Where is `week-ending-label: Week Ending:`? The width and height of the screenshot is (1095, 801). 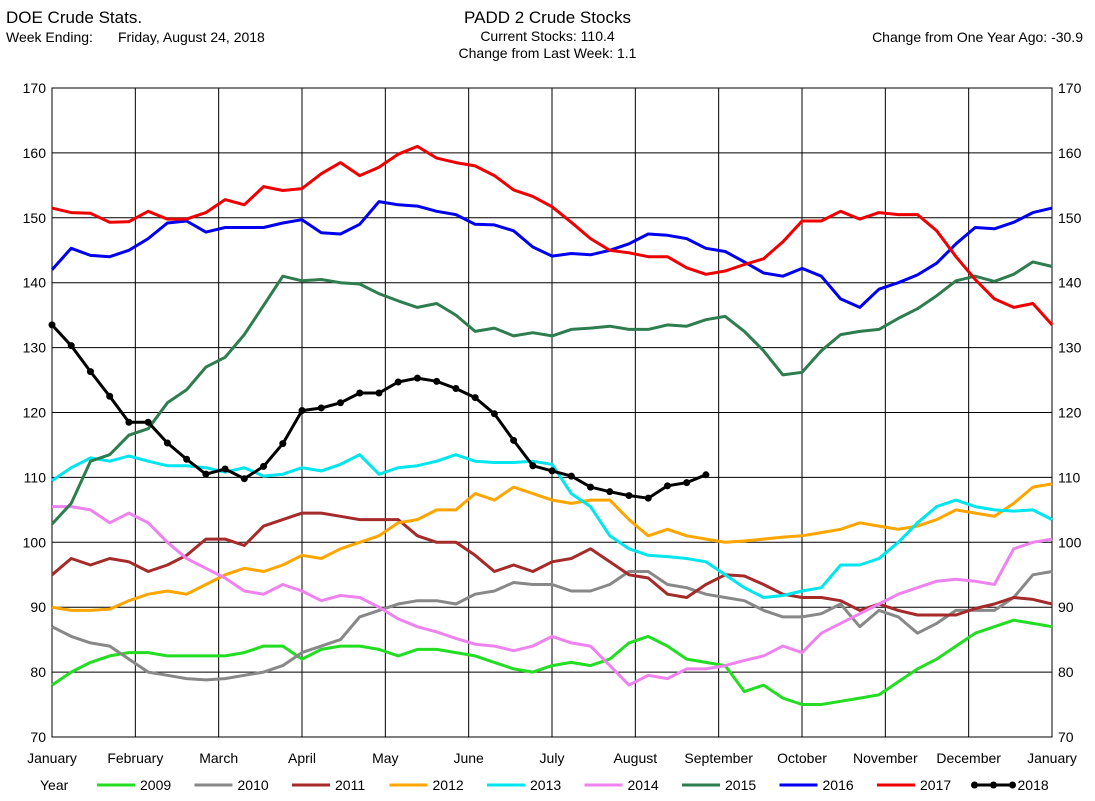
week-ending-label: Week Ending: is located at coordinates (49, 37).